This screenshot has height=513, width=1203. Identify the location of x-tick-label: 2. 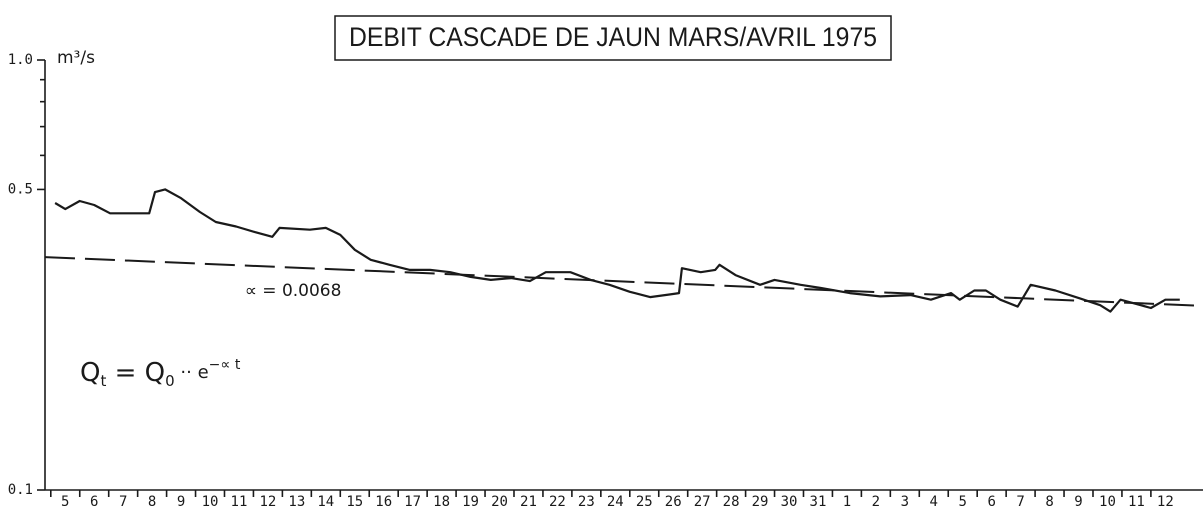
(876, 502).